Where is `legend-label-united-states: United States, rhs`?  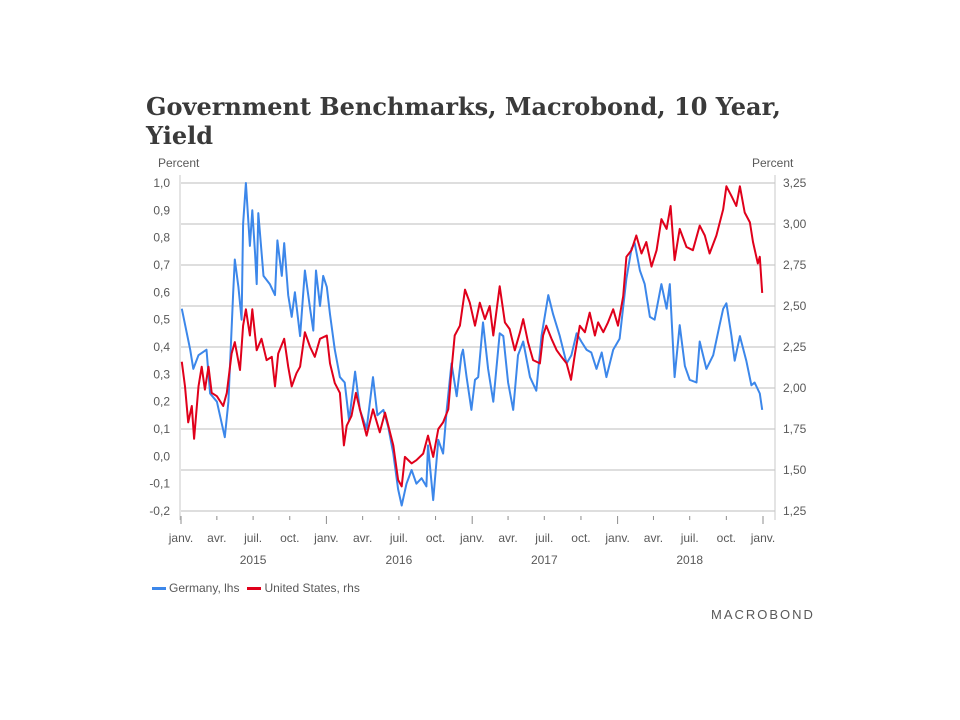
legend-label-united-states: United States, rhs is located at coordinates (312, 588).